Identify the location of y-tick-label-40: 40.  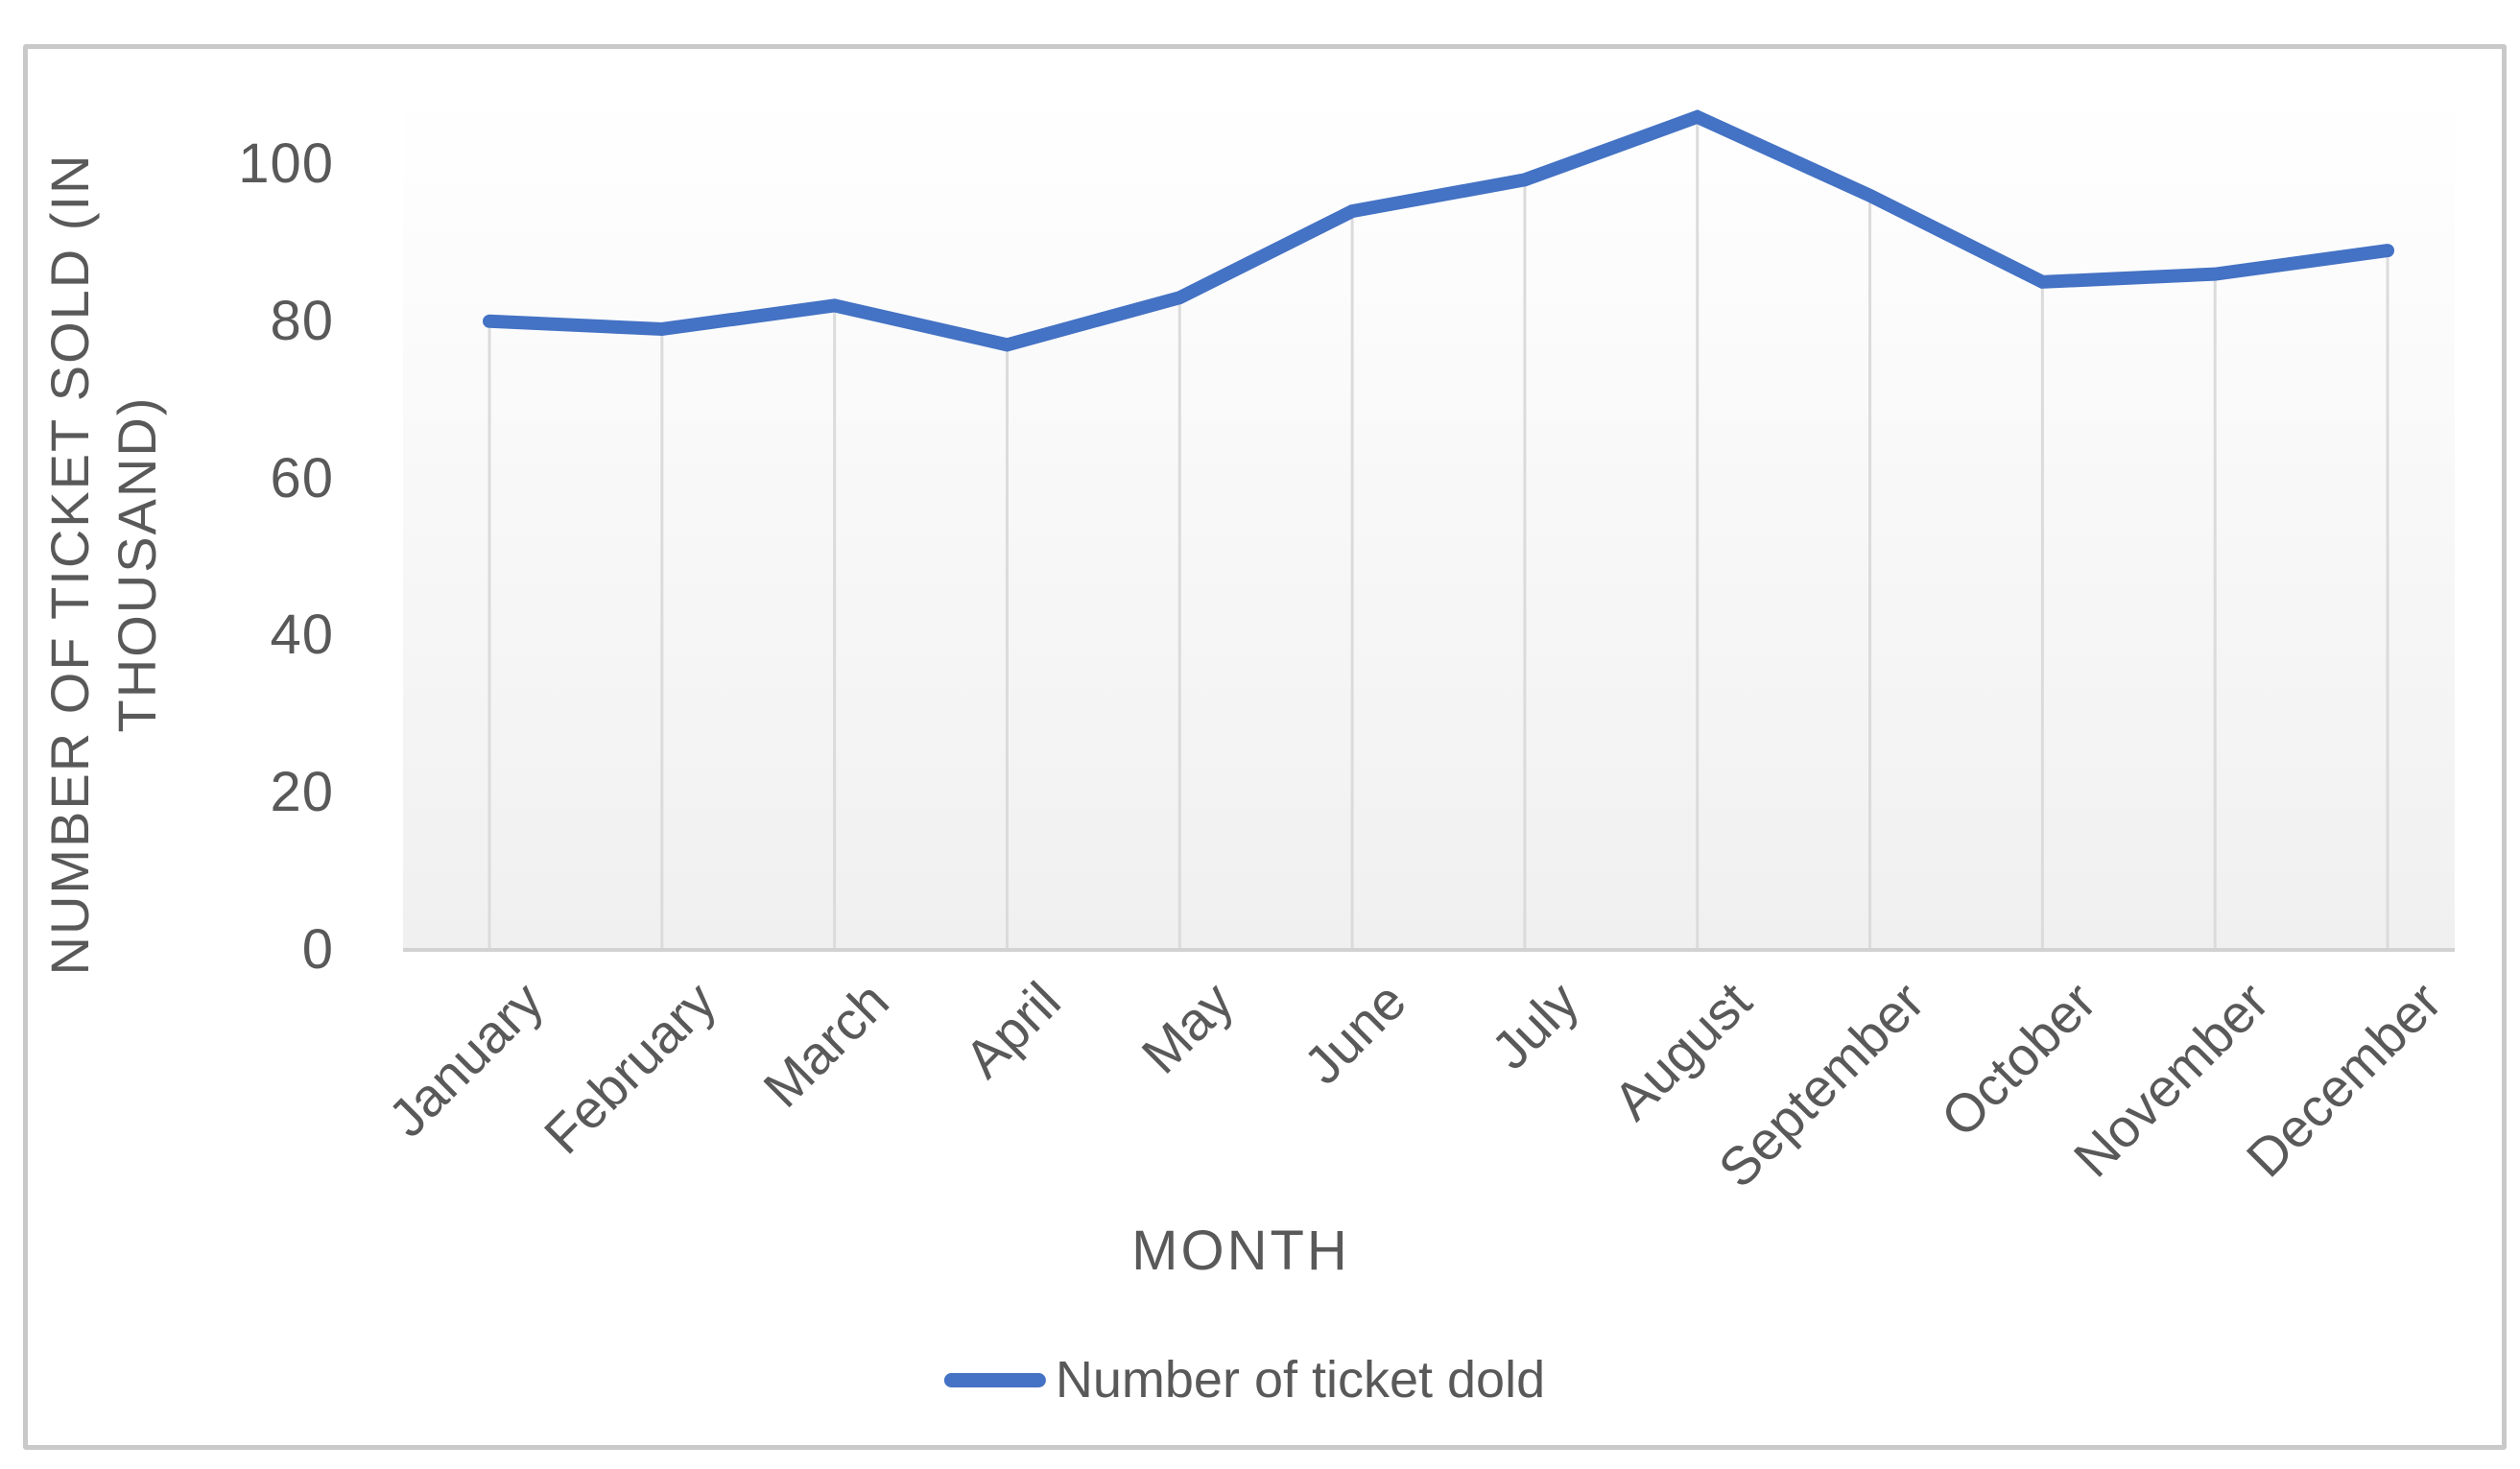
(302, 636).